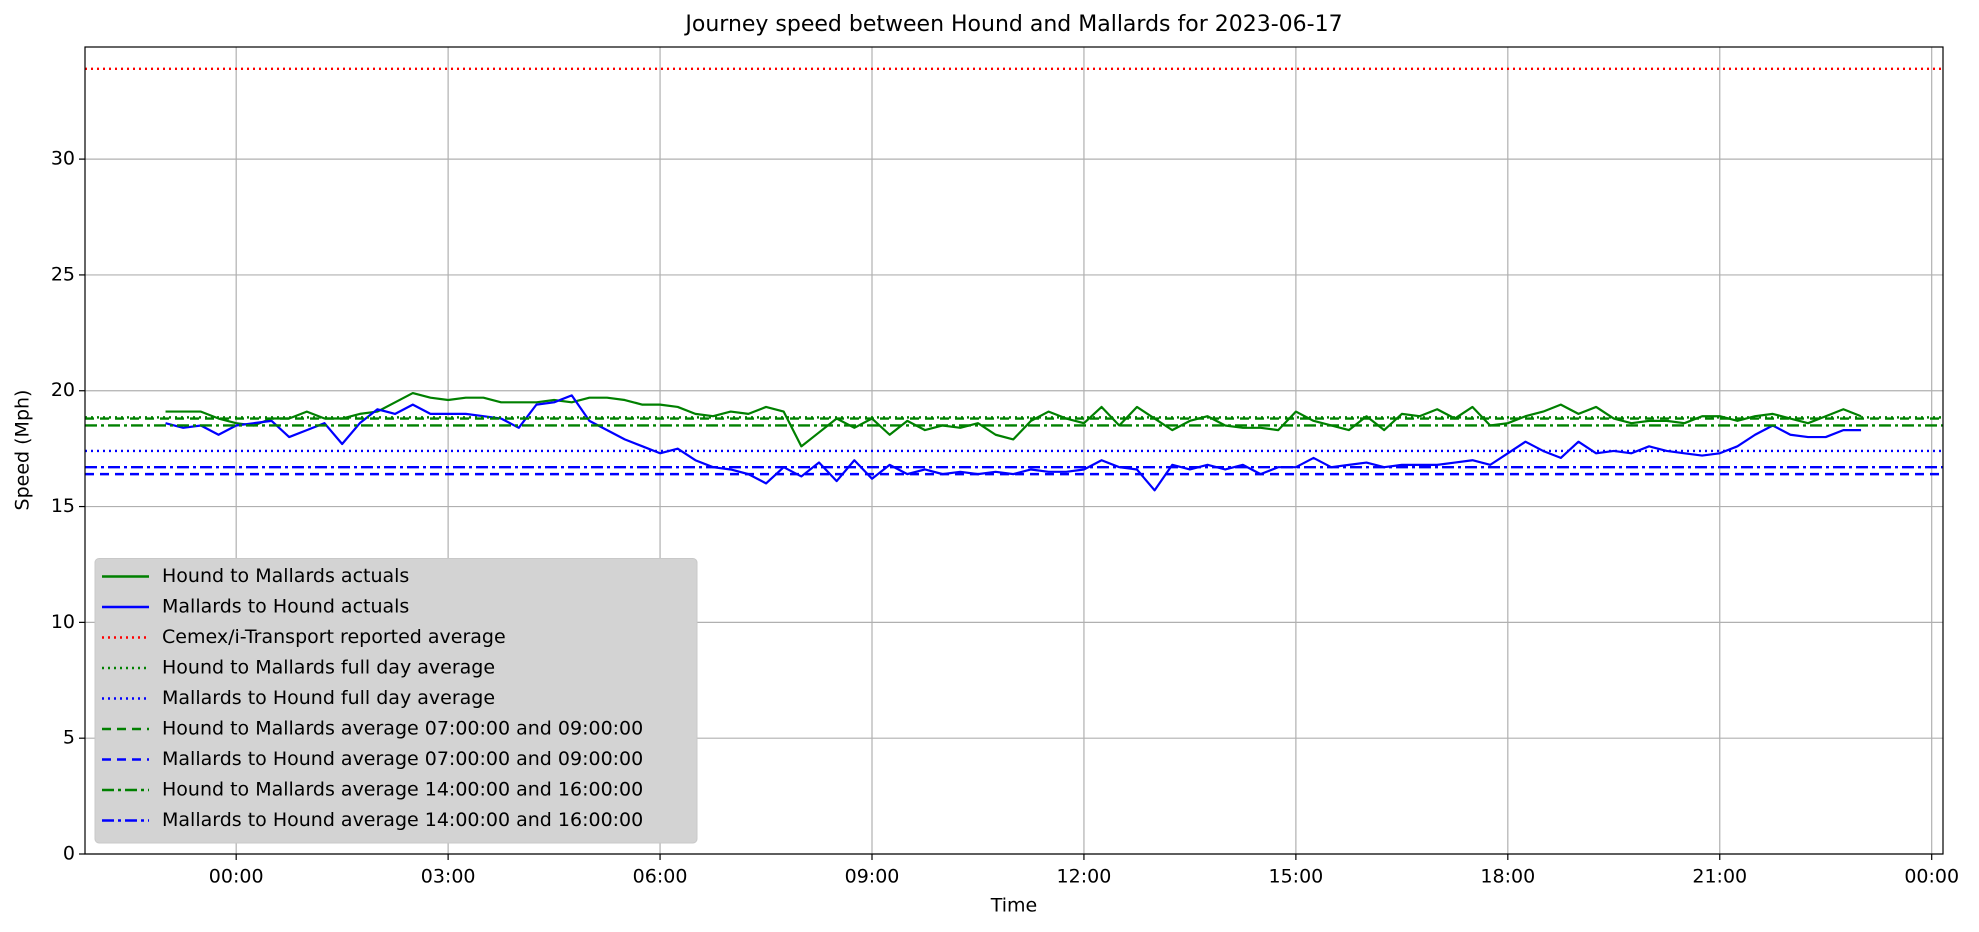 This screenshot has height=932, width=1979. Describe the element at coordinates (1295, 877) in the screenshot. I see `x-tick-label: 15:00` at that location.